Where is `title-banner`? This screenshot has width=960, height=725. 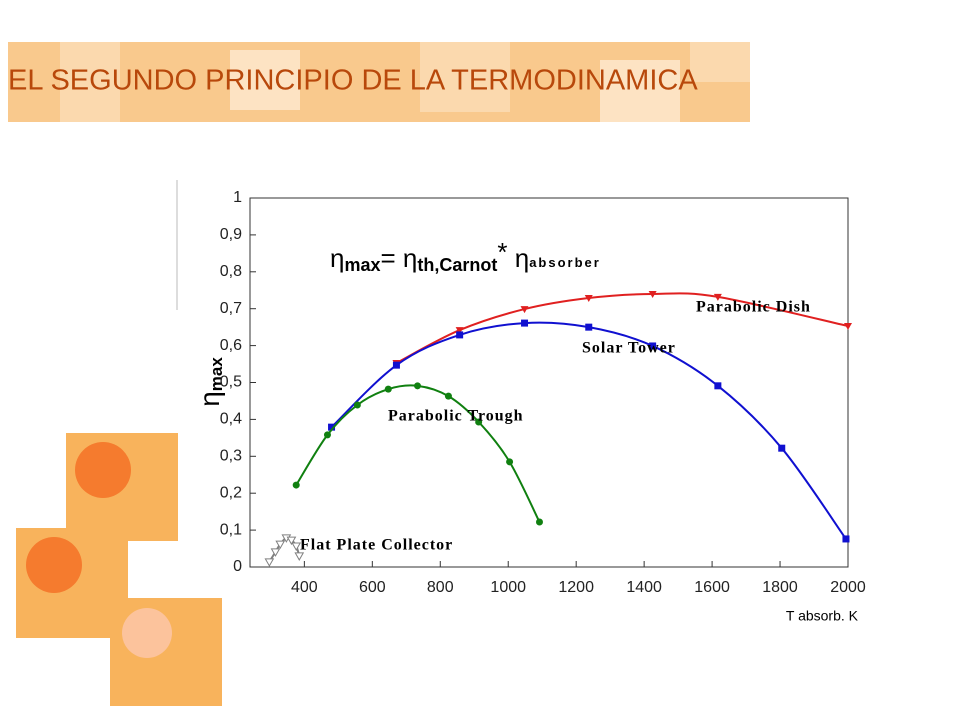 title-banner is located at coordinates (379, 82).